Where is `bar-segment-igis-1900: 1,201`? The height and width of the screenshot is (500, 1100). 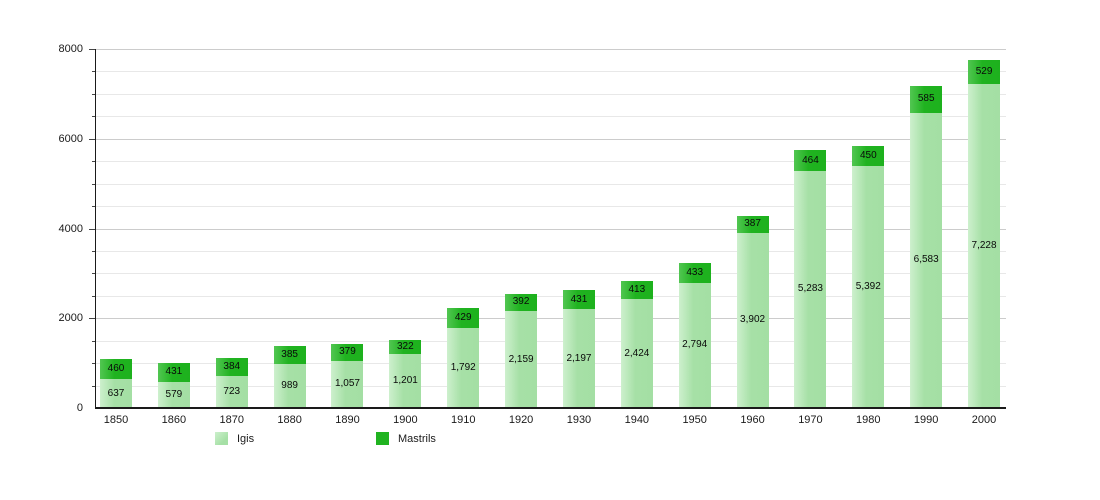
bar-segment-igis-1900: 1,201 is located at coordinates (405, 381).